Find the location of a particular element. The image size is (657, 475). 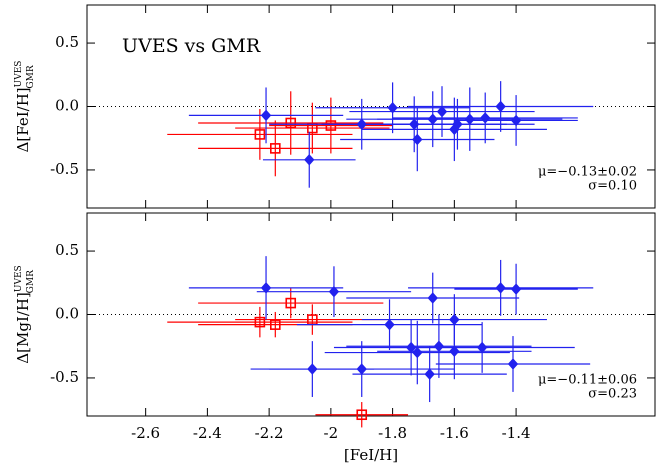

annotation: μ=−0.13±0.02 is located at coordinates (587, 172).